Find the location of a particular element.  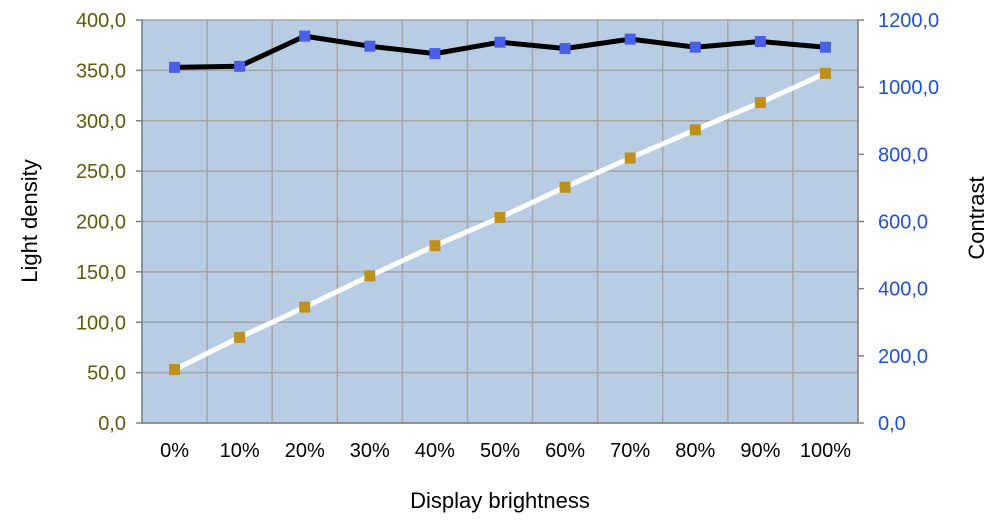

right-tick-label: 1000,0 is located at coordinates (908, 88).